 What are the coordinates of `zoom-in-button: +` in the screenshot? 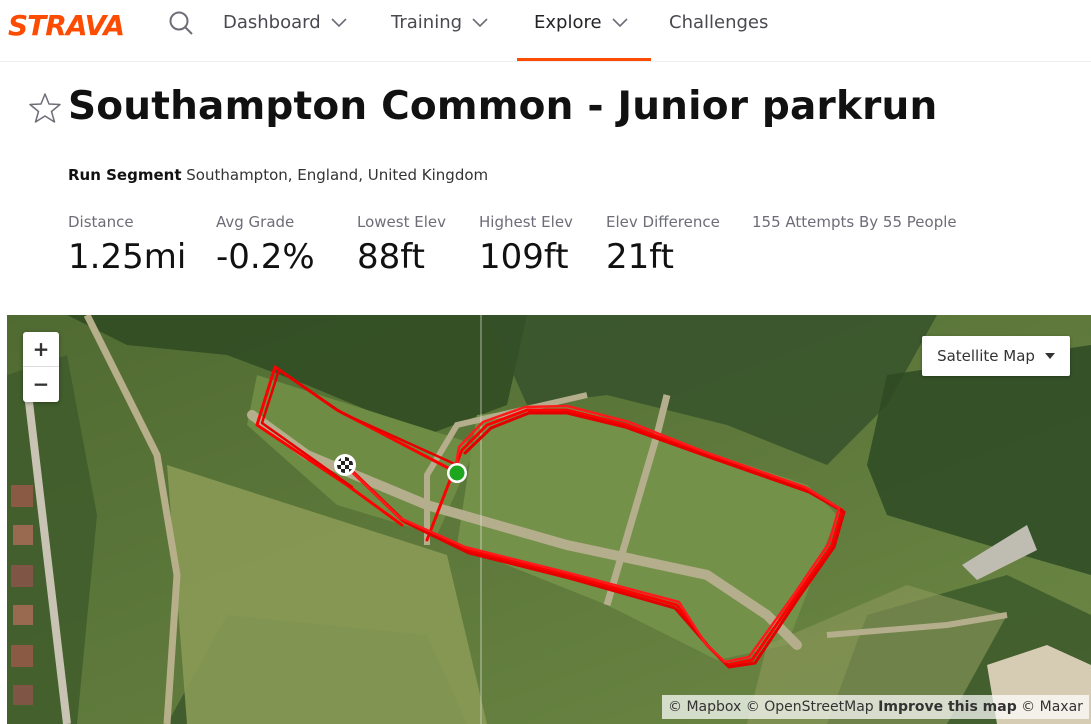 It's located at (41, 349).